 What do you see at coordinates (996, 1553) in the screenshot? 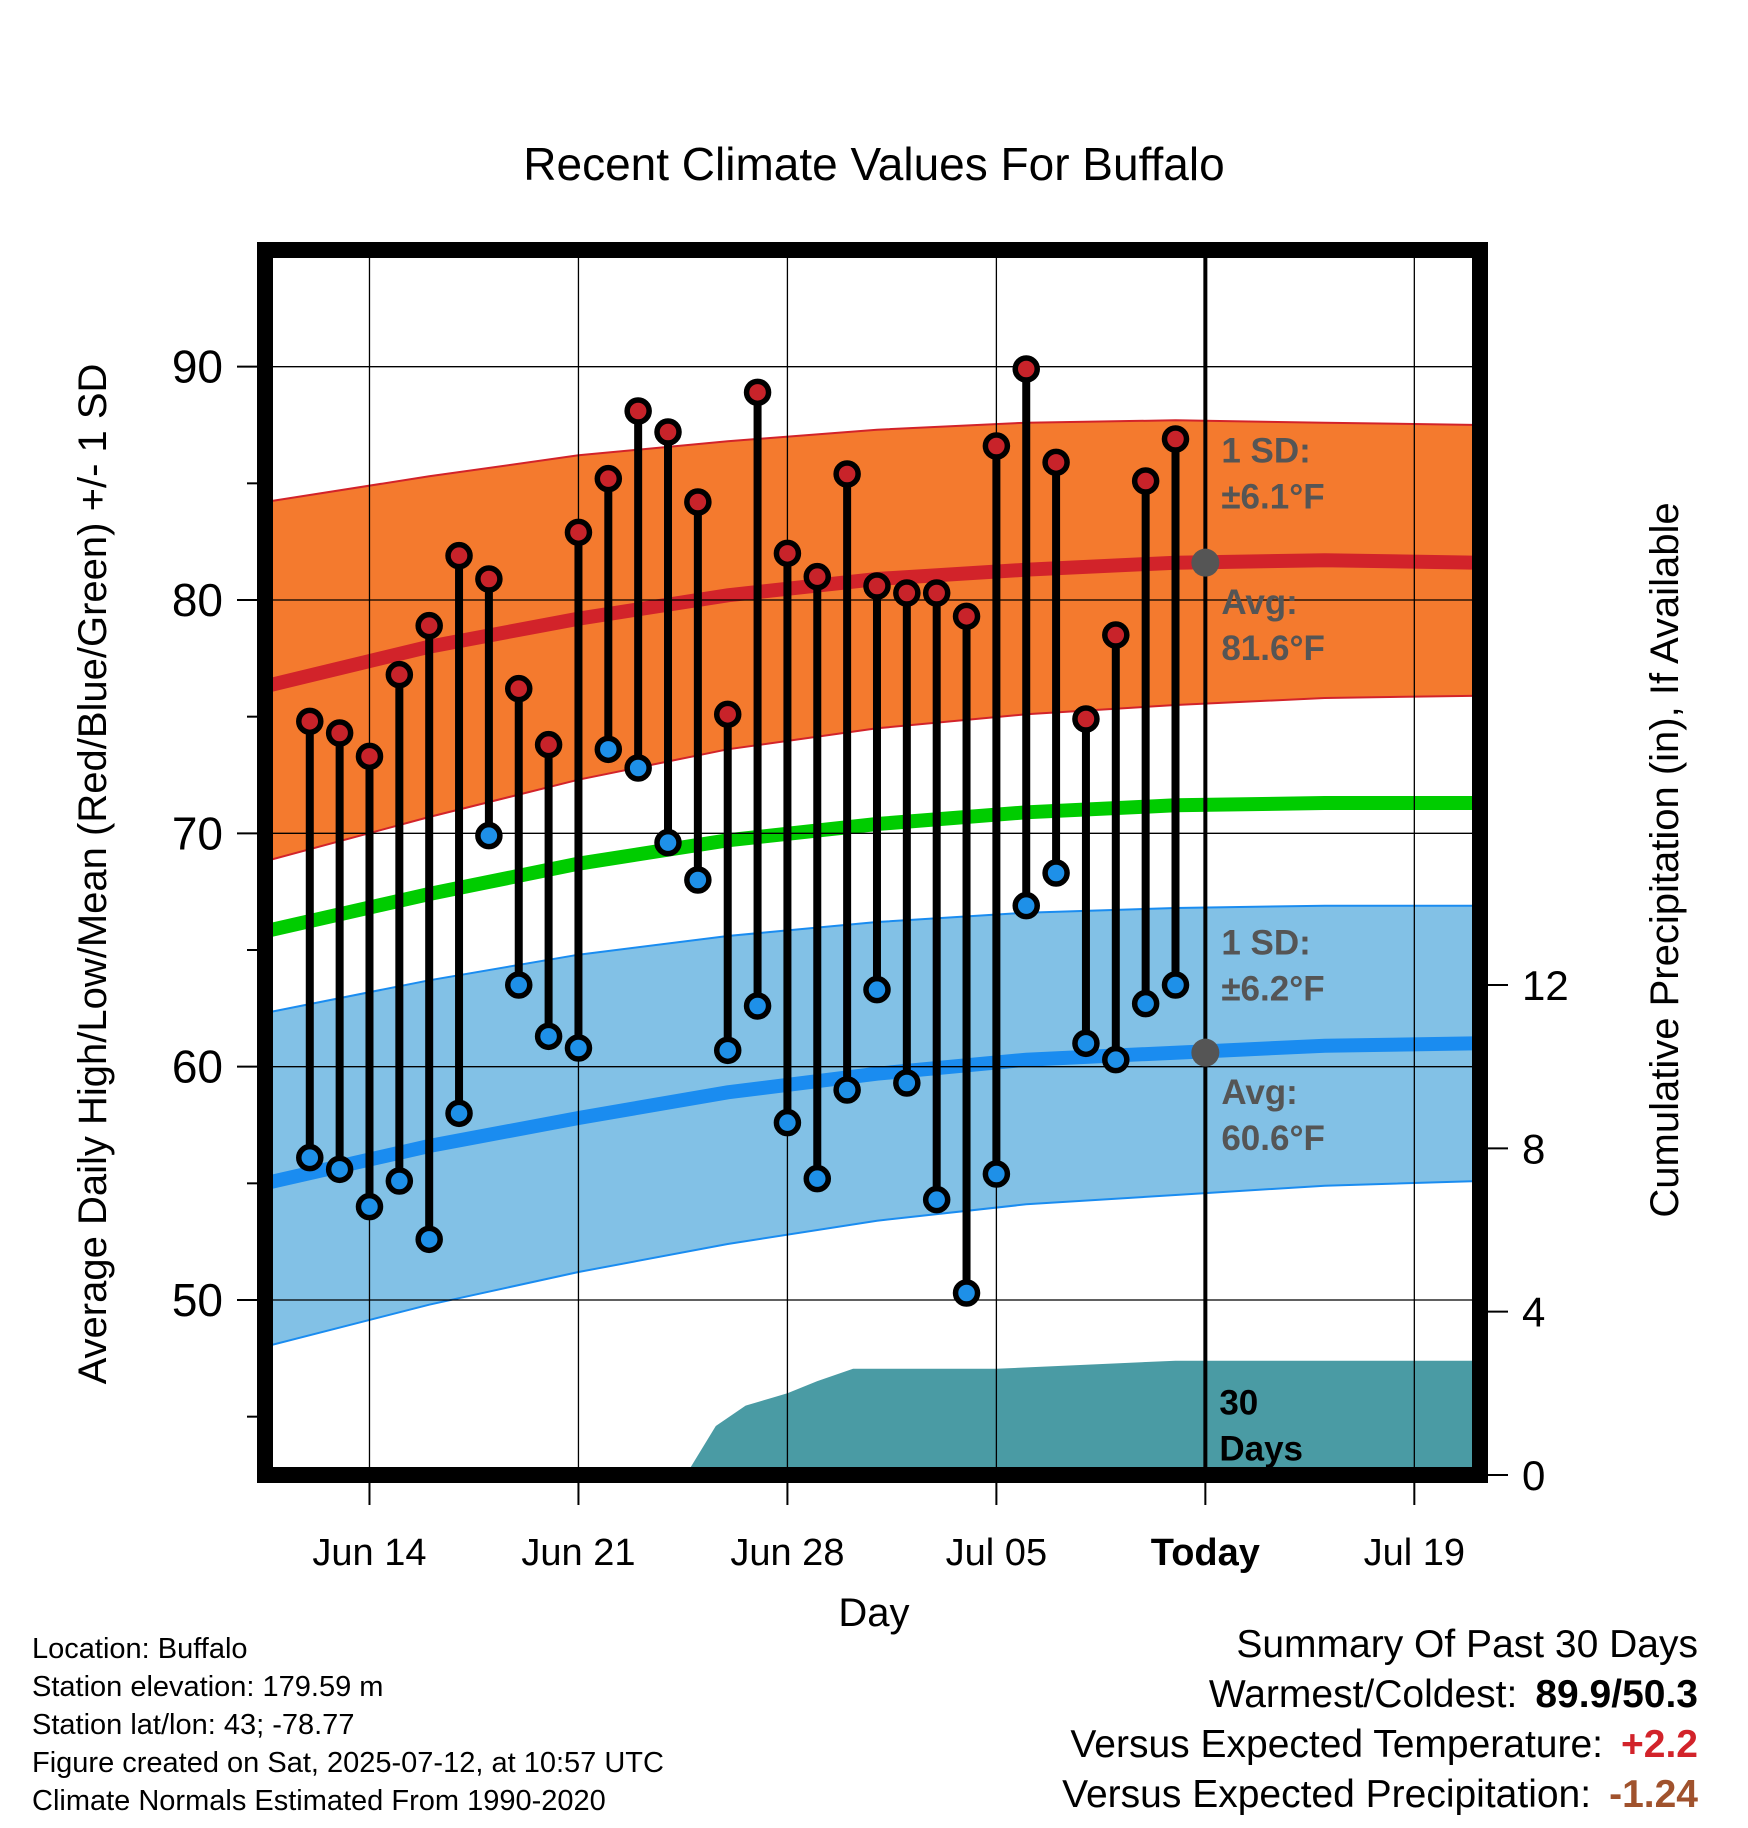
I see `x-tick-label: Jul 05` at bounding box center [996, 1553].